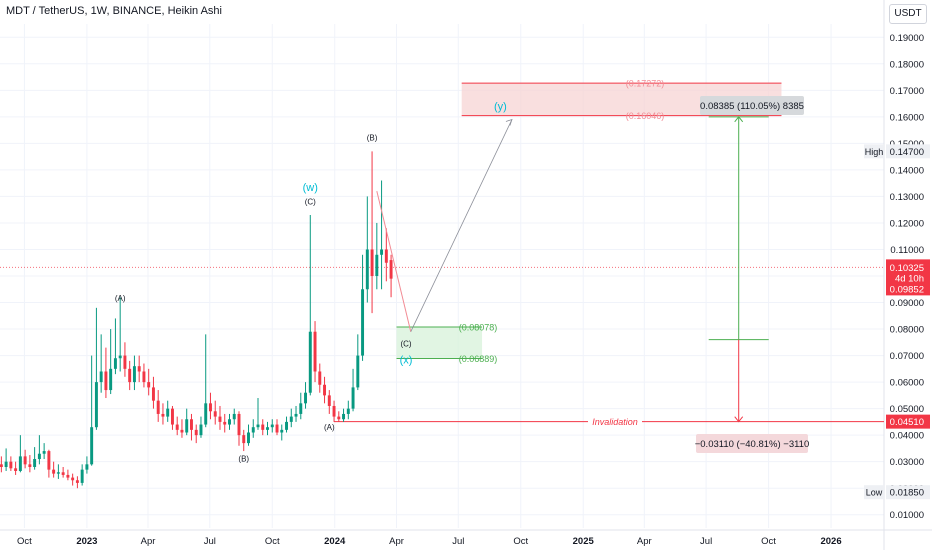 The width and height of the screenshot is (932, 550). What do you see at coordinates (752, 443) in the screenshot?
I see `measure-down-label-bg` at bounding box center [752, 443].